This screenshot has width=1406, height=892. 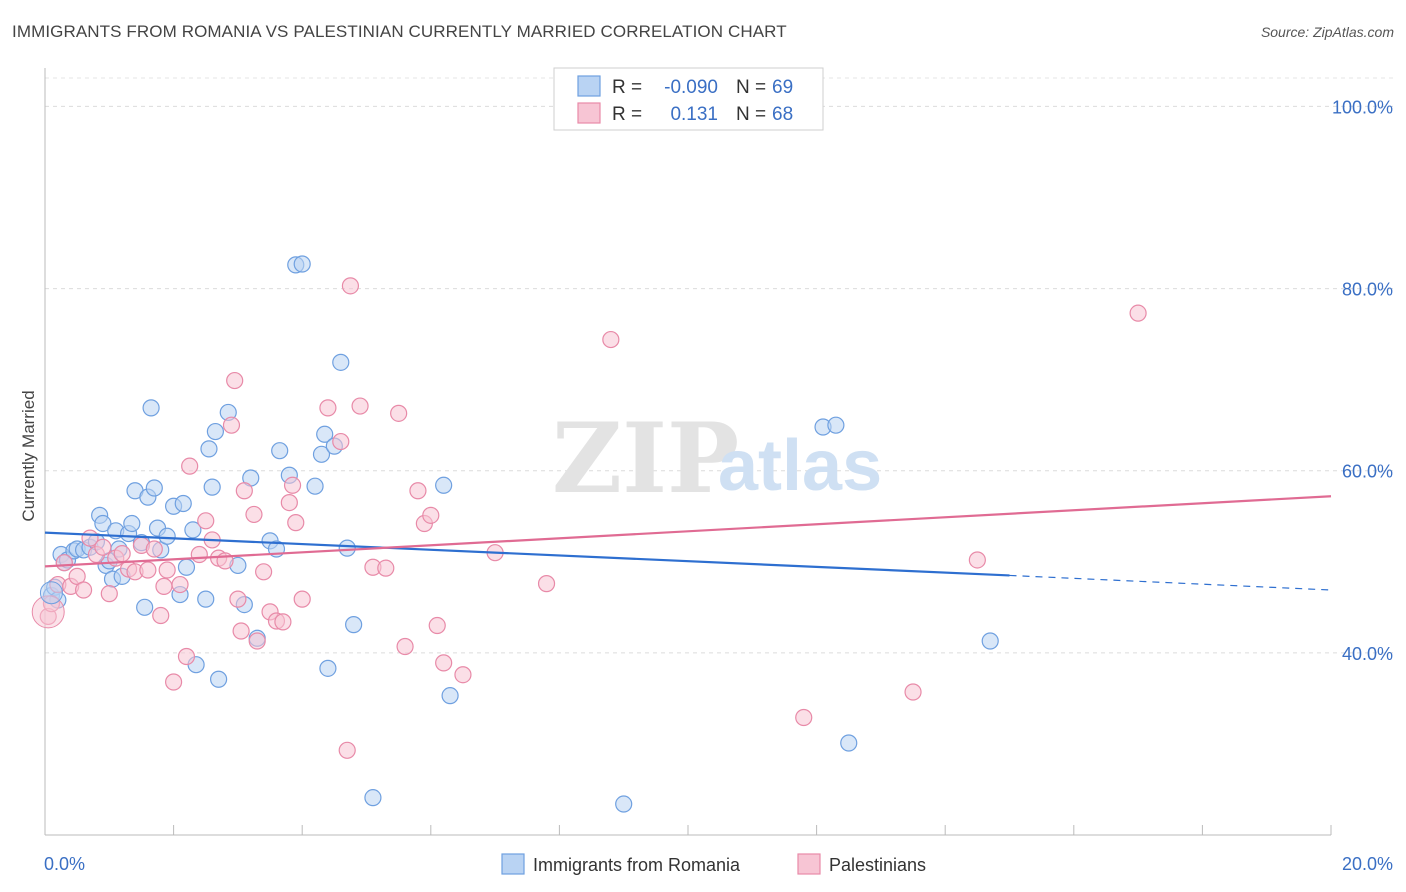 What do you see at coordinates (1367, 472) in the screenshot?
I see `y-tick-label: 60.0%` at bounding box center [1367, 472].